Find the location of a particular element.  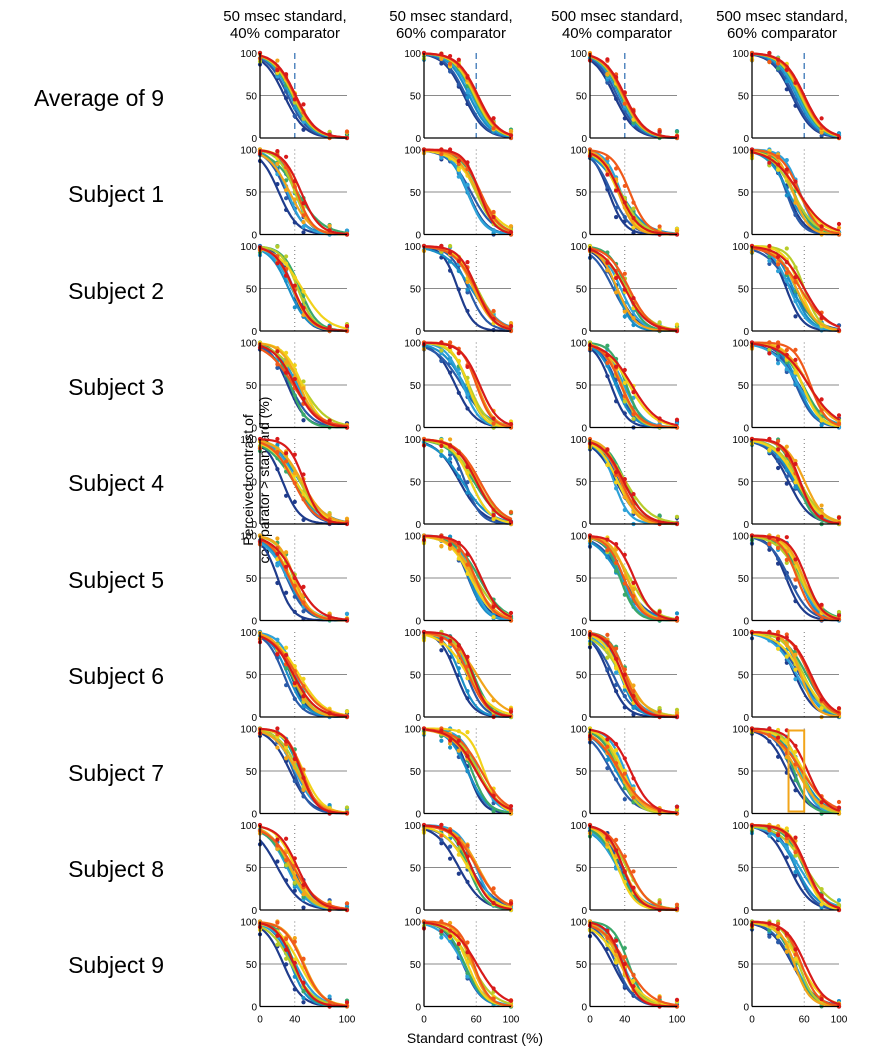

row-label: Subject 4 is located at coordinates (116, 483).